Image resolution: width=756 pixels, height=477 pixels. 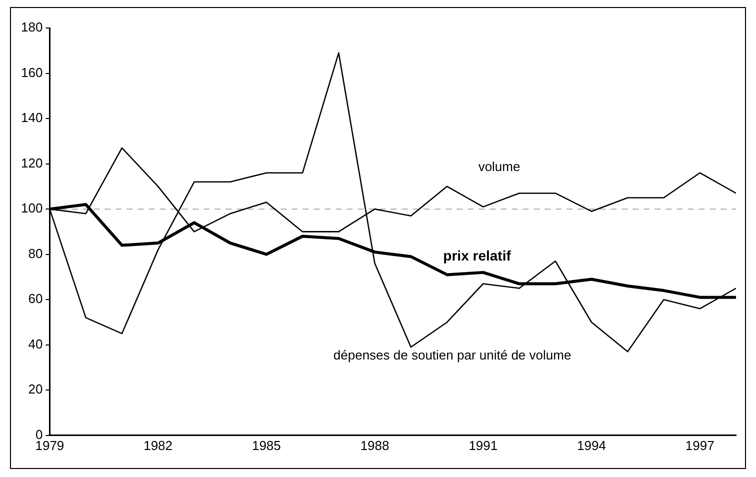 What do you see at coordinates (31, 118) in the screenshot?
I see `y-tick-label: 140` at bounding box center [31, 118].